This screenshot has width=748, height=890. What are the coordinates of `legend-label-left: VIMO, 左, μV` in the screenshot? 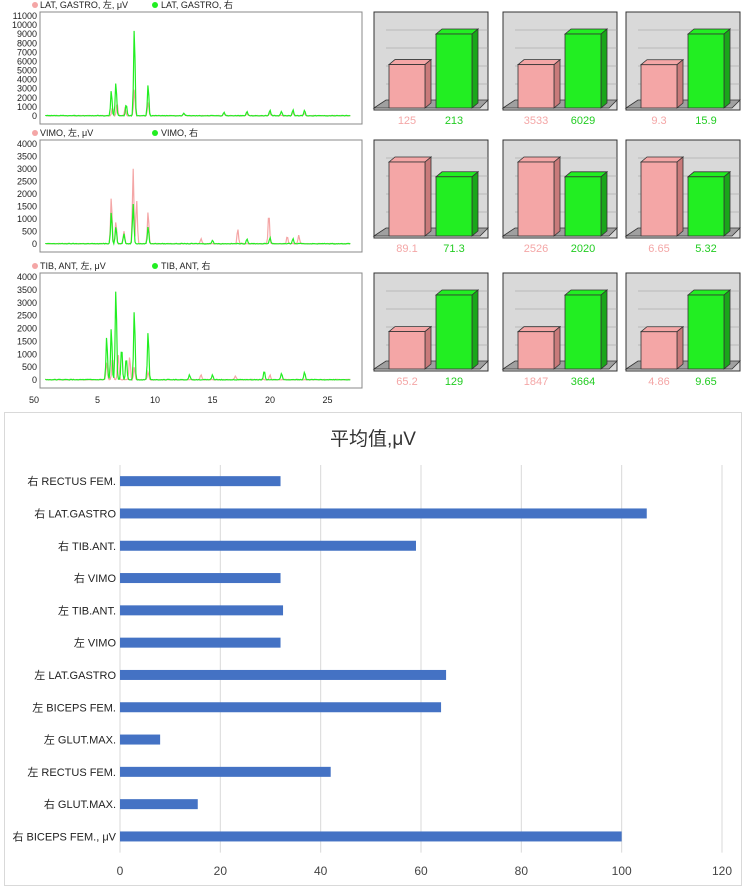 It's located at (66, 132).